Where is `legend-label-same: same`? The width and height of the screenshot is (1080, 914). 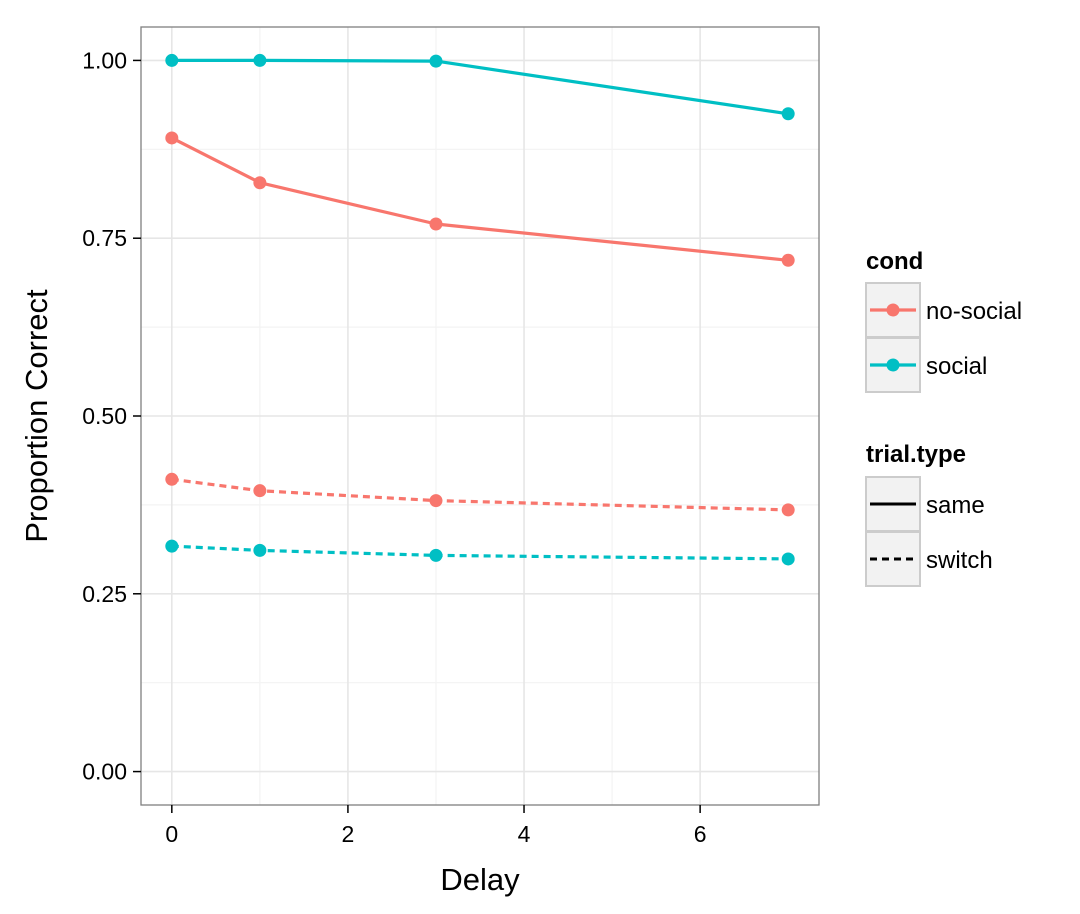 legend-label-same: same is located at coordinates (955, 505).